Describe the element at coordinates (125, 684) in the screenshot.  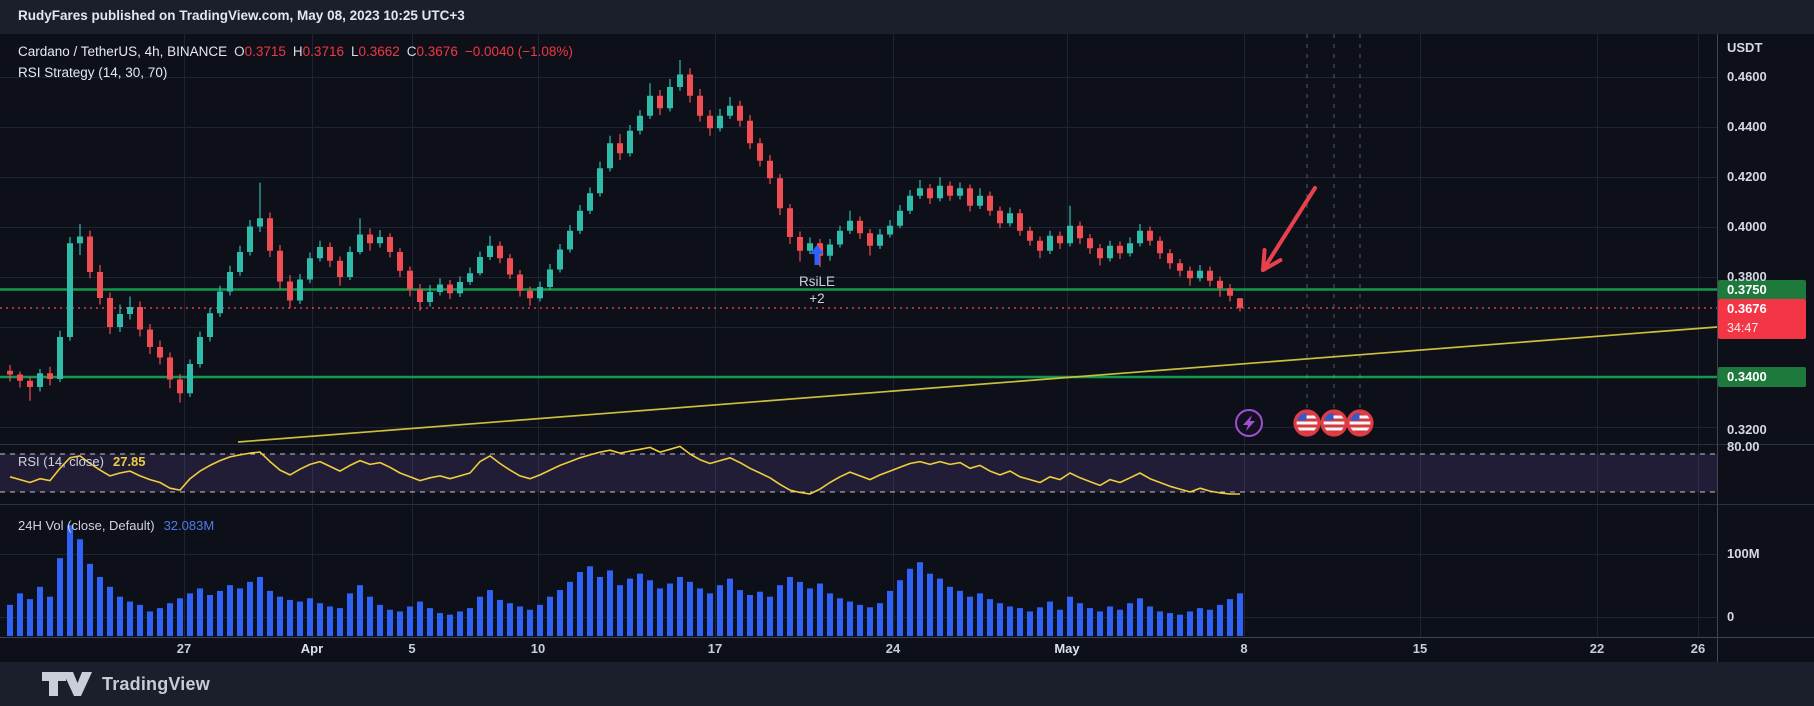
I see `tradingview-logo-link: TradingView` at that location.